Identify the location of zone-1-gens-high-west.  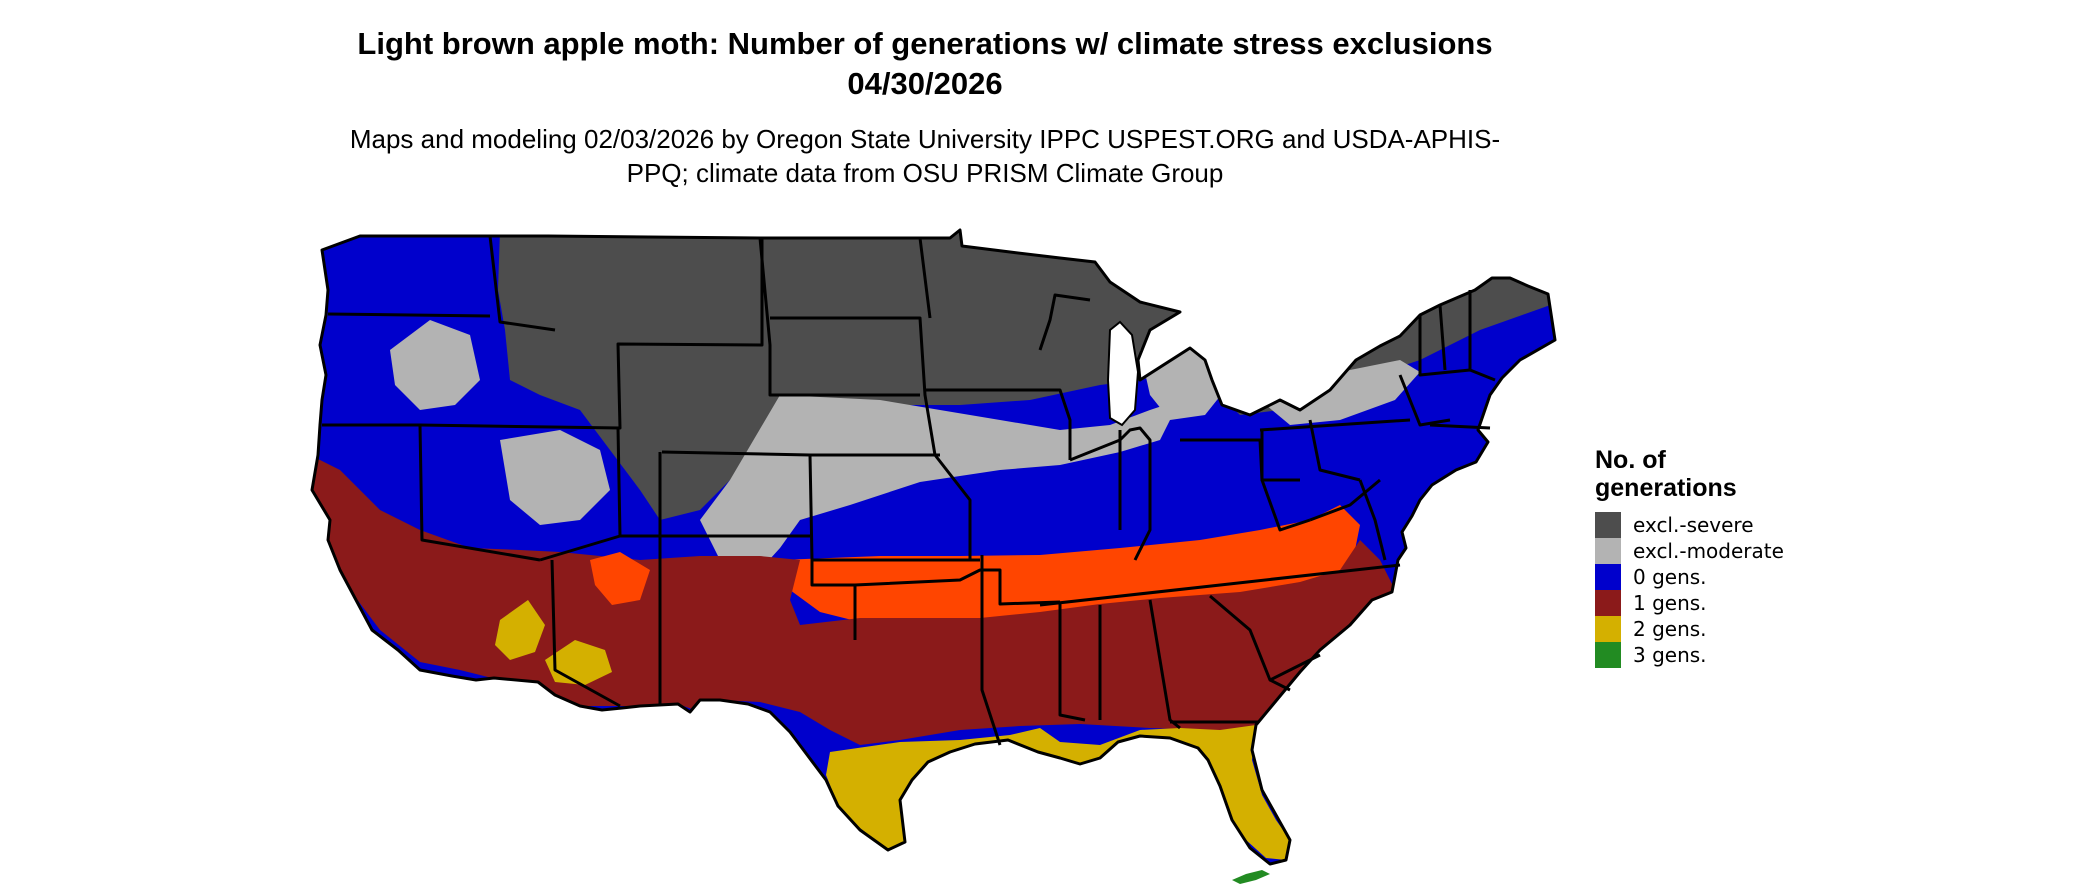
(620, 578).